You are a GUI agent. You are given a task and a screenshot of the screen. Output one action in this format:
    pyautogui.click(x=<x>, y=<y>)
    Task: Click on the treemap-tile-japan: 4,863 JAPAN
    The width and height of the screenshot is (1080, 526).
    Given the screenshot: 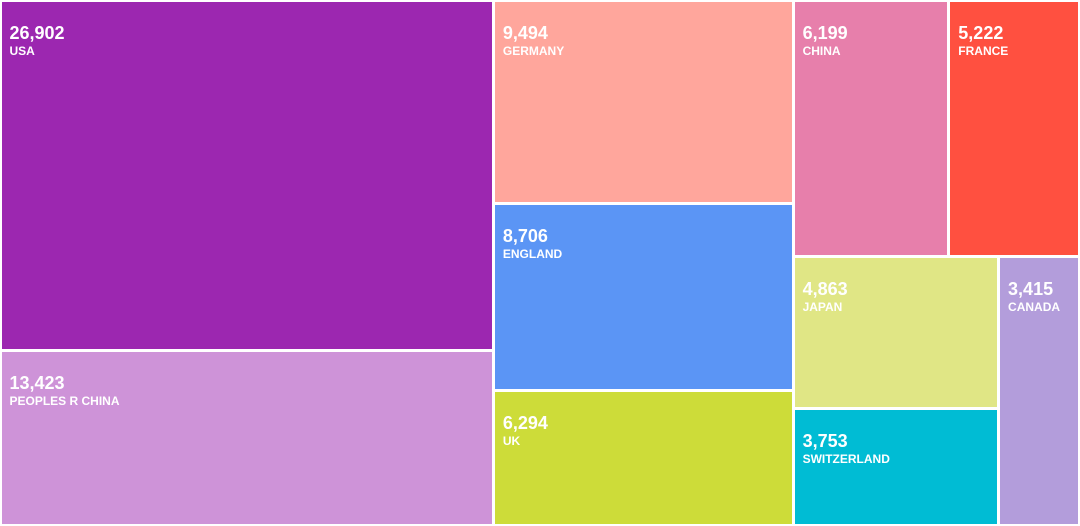 What is the action you would take?
    pyautogui.click(x=896, y=332)
    